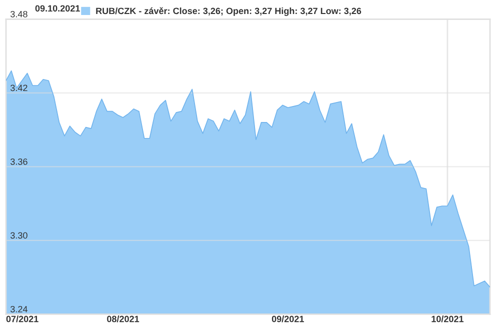 This screenshot has width=500, height=330. What do you see at coordinates (19, 88) in the screenshot?
I see `y-tick-label: 3.42` at bounding box center [19, 88].